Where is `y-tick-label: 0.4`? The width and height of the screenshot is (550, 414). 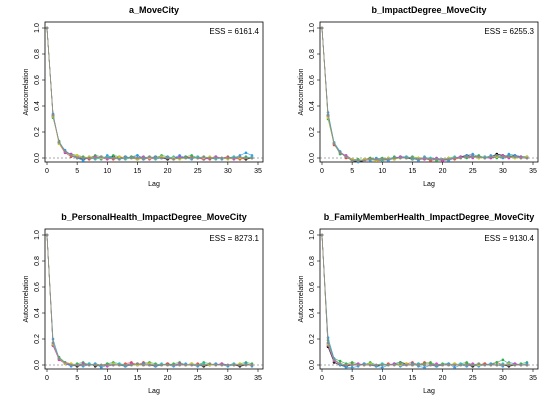 y-tick-label: 0.4 is located at coordinates (37, 106).